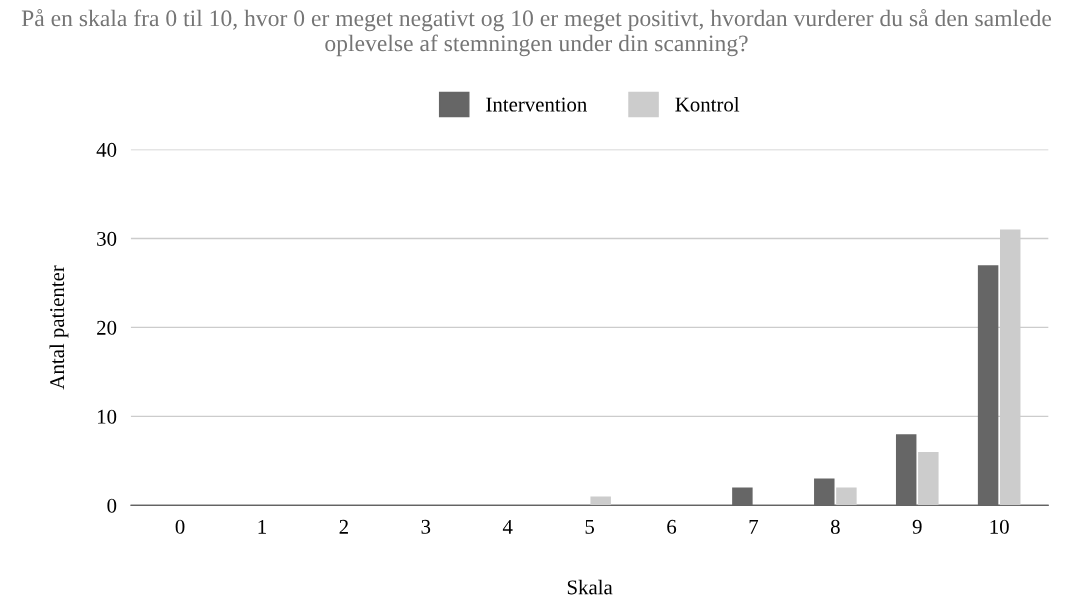 The height and width of the screenshot is (598, 1073). What do you see at coordinates (112, 505) in the screenshot?
I see `y-tick-label: 0` at bounding box center [112, 505].